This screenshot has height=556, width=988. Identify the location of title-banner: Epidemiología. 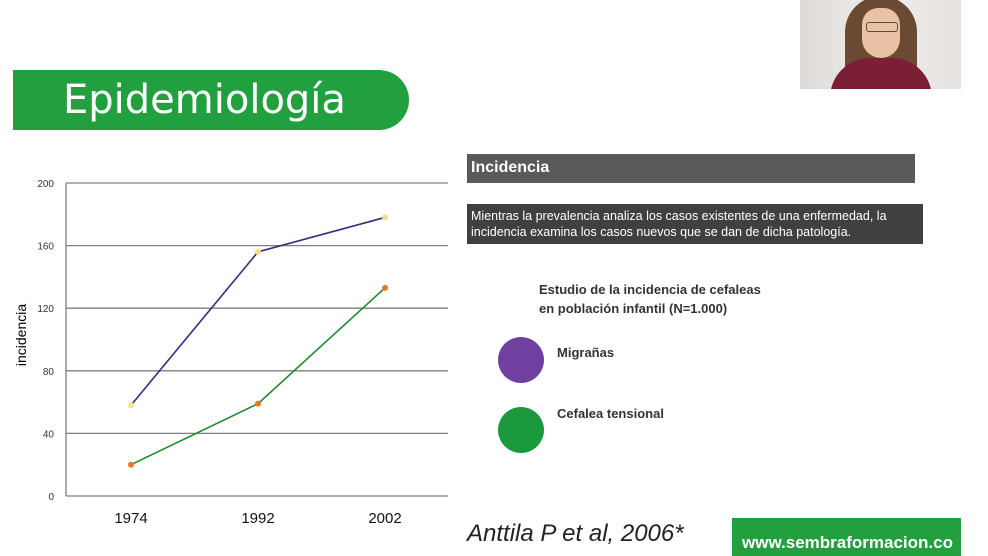
(211, 100).